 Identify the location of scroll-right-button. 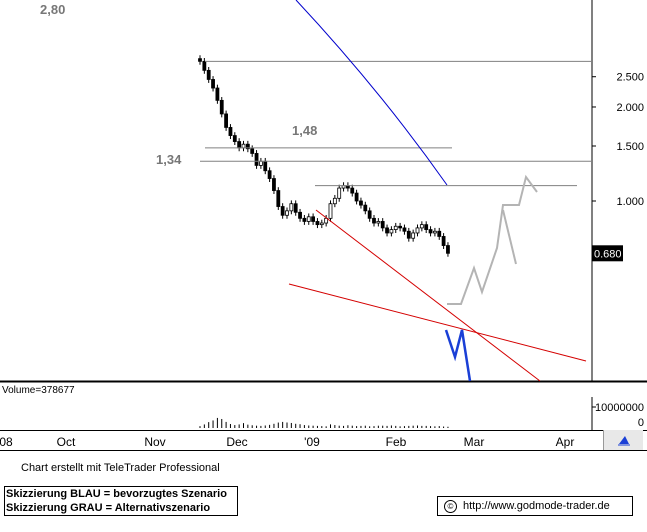
(623, 440).